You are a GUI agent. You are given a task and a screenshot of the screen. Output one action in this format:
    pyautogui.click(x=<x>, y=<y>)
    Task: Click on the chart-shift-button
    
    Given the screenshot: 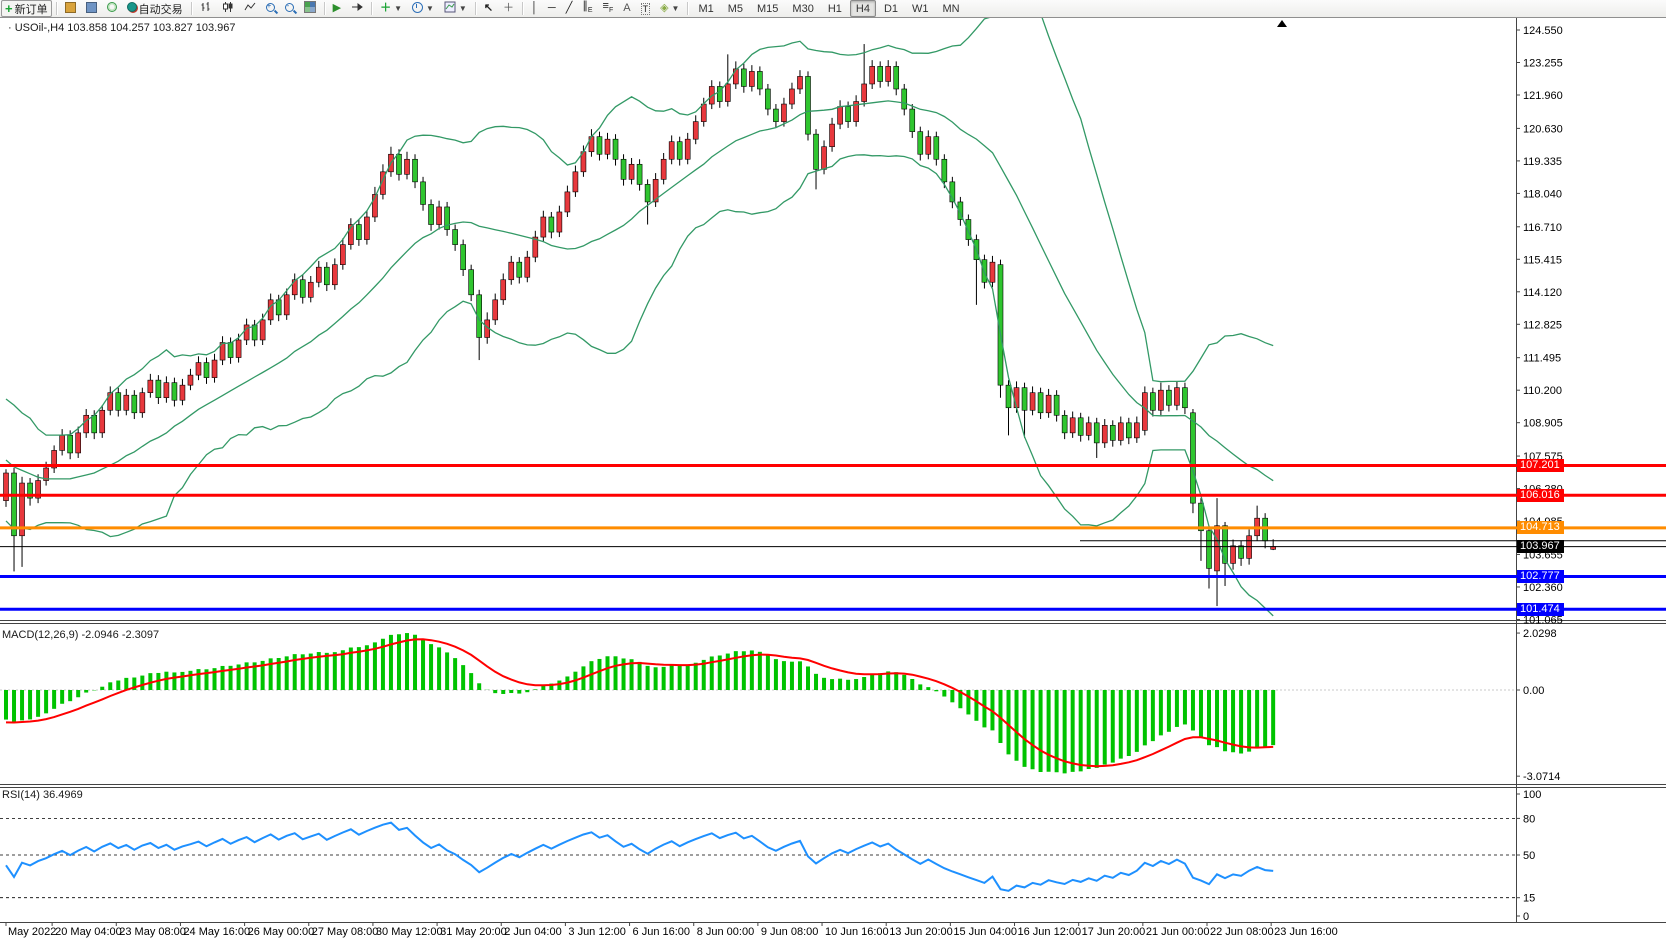 What is the action you would take?
    pyautogui.click(x=357, y=8)
    